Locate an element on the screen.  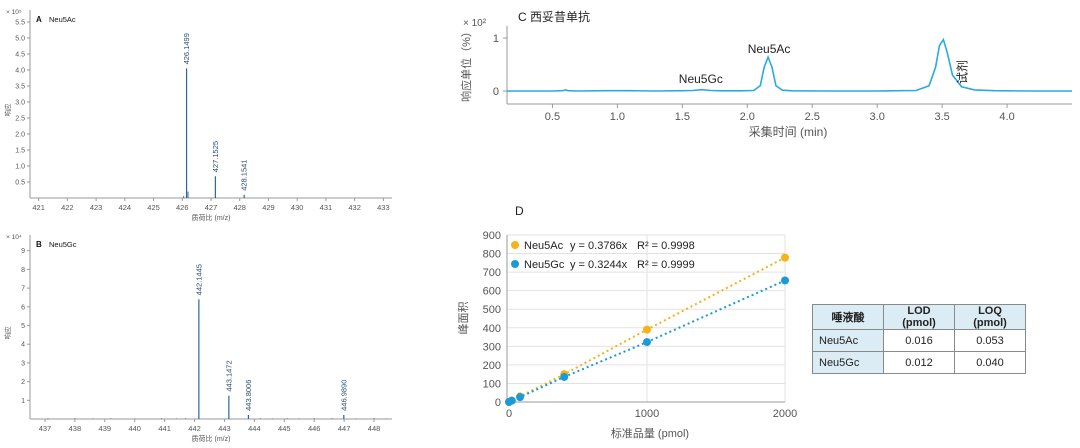
panel-title: C 西妥昔单抗 is located at coordinates (554, 16).